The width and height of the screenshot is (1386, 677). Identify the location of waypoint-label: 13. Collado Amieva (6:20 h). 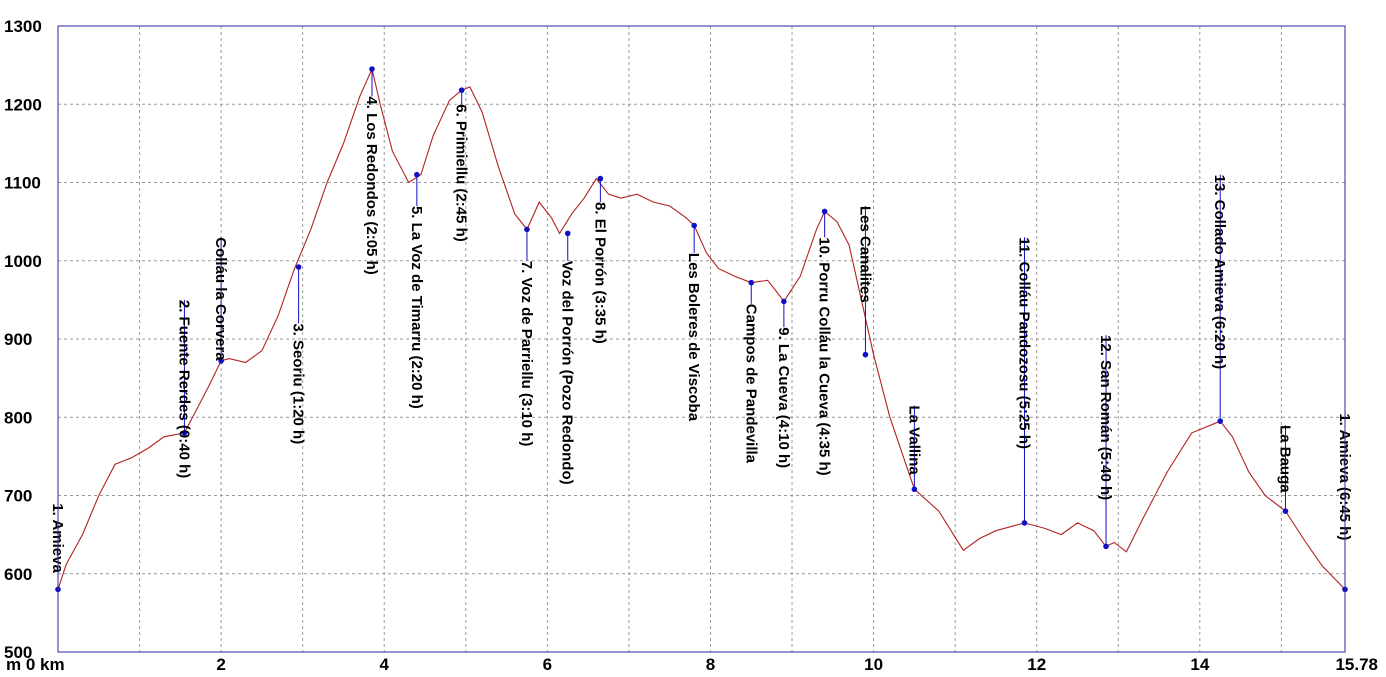
(1219, 272).